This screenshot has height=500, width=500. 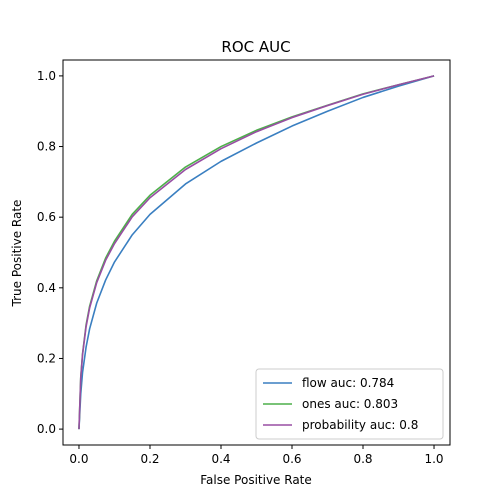 I want to click on x-tick-label: 0.2, so click(x=149, y=459).